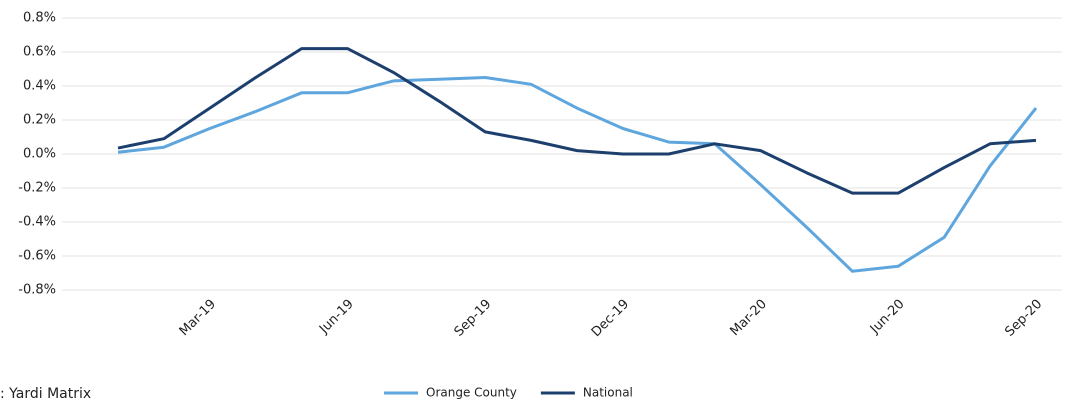  What do you see at coordinates (608, 393) in the screenshot?
I see `legend-label: National` at bounding box center [608, 393].